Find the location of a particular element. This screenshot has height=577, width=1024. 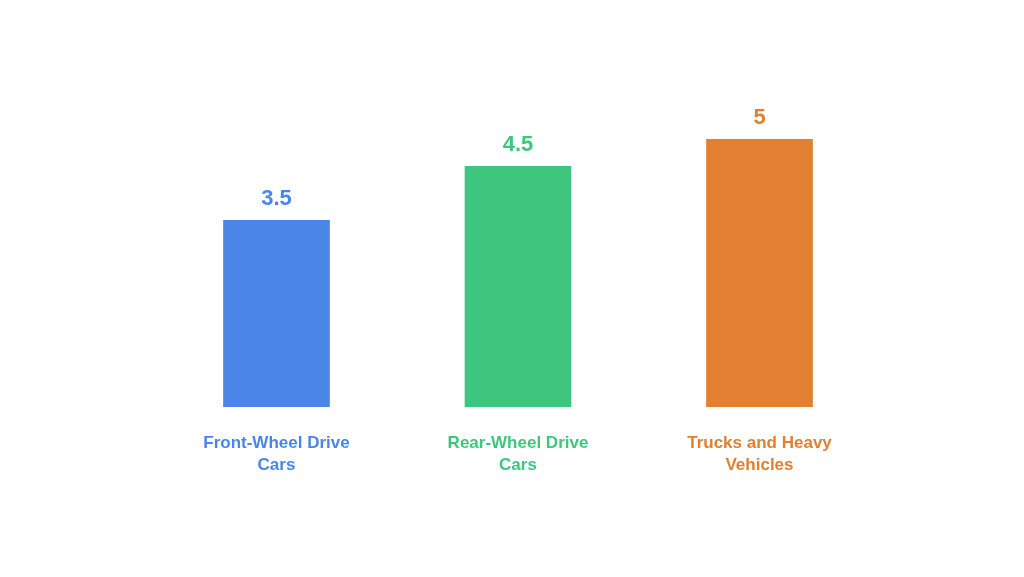

x-tick-label: Front-Wheel Drive Cars is located at coordinates (276, 453).